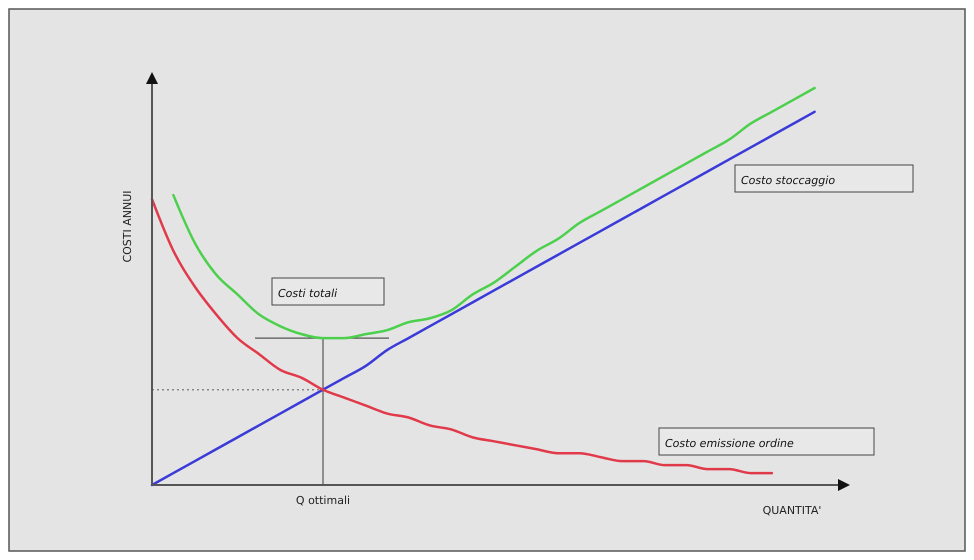 The width and height of the screenshot is (974, 560). What do you see at coordinates (729, 443) in the screenshot?
I see `series-label: Costo emissione ordine` at bounding box center [729, 443].